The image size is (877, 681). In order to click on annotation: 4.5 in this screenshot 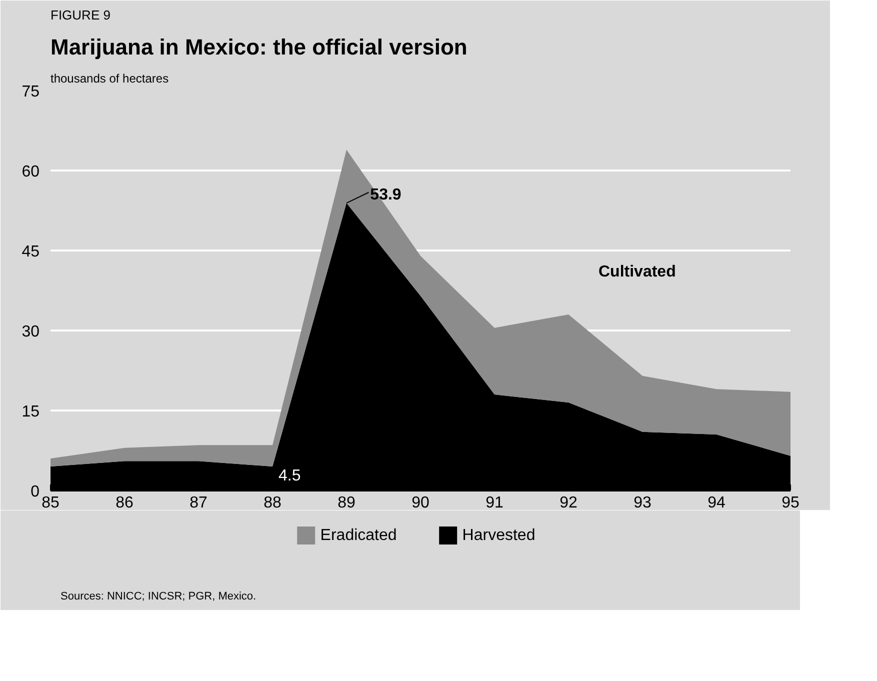, I will do `click(289, 476)`.